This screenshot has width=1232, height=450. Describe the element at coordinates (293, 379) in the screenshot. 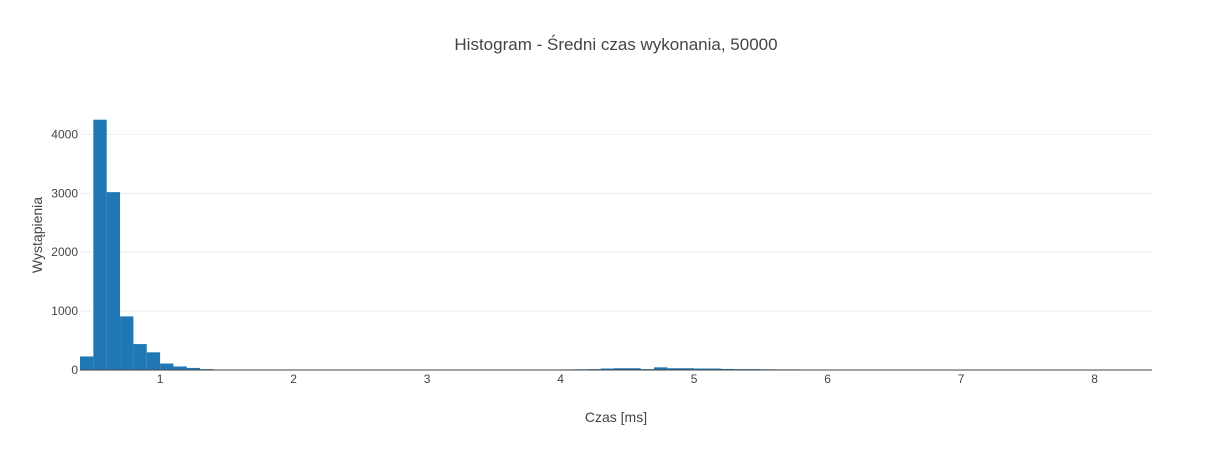

I see `x-tick-label: 2` at that location.